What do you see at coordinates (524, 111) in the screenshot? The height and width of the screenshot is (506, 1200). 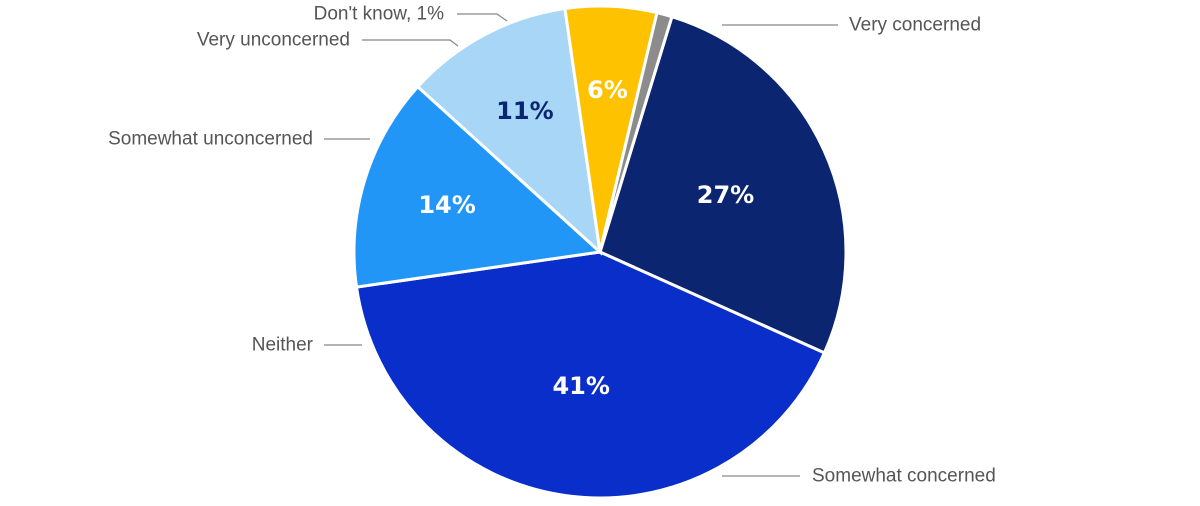 I see `percent-label: 11%` at bounding box center [524, 111].